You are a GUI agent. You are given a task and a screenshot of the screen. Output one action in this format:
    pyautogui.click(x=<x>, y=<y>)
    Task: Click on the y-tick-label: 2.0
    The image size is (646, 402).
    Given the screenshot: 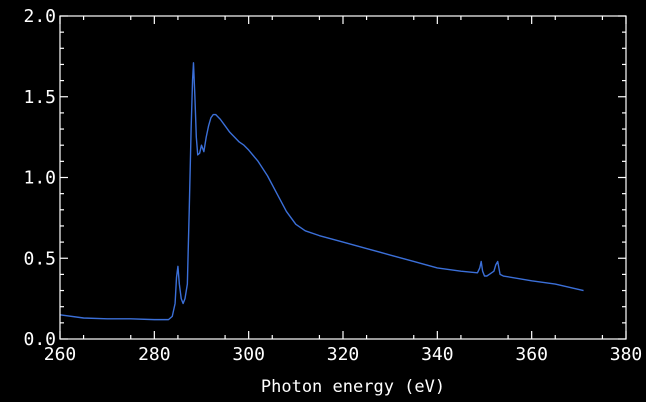 What is the action you would take?
    pyautogui.click(x=39, y=16)
    